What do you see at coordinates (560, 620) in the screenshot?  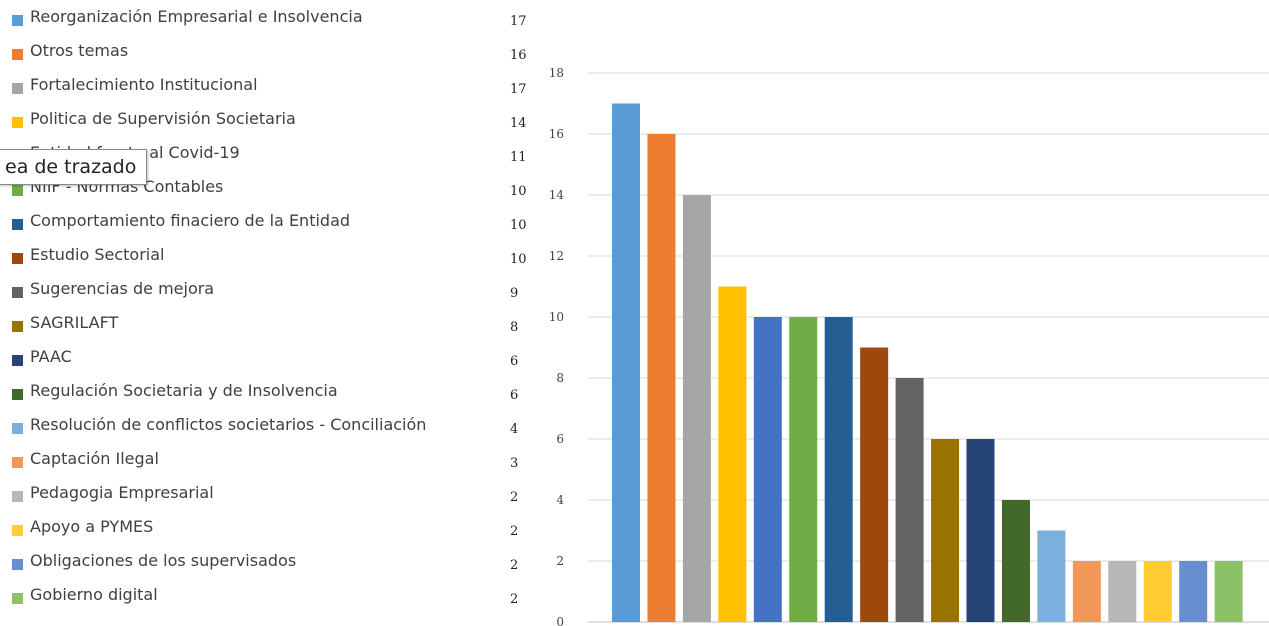 I see `y-tick-label: 0` at bounding box center [560, 620].